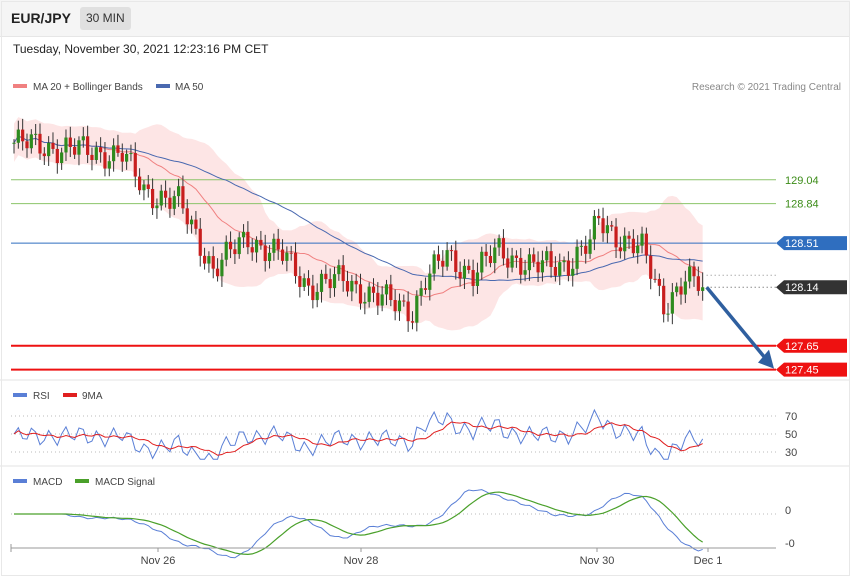  What do you see at coordinates (358, 523) in the screenshot?
I see `macd-signal-line` at bounding box center [358, 523].